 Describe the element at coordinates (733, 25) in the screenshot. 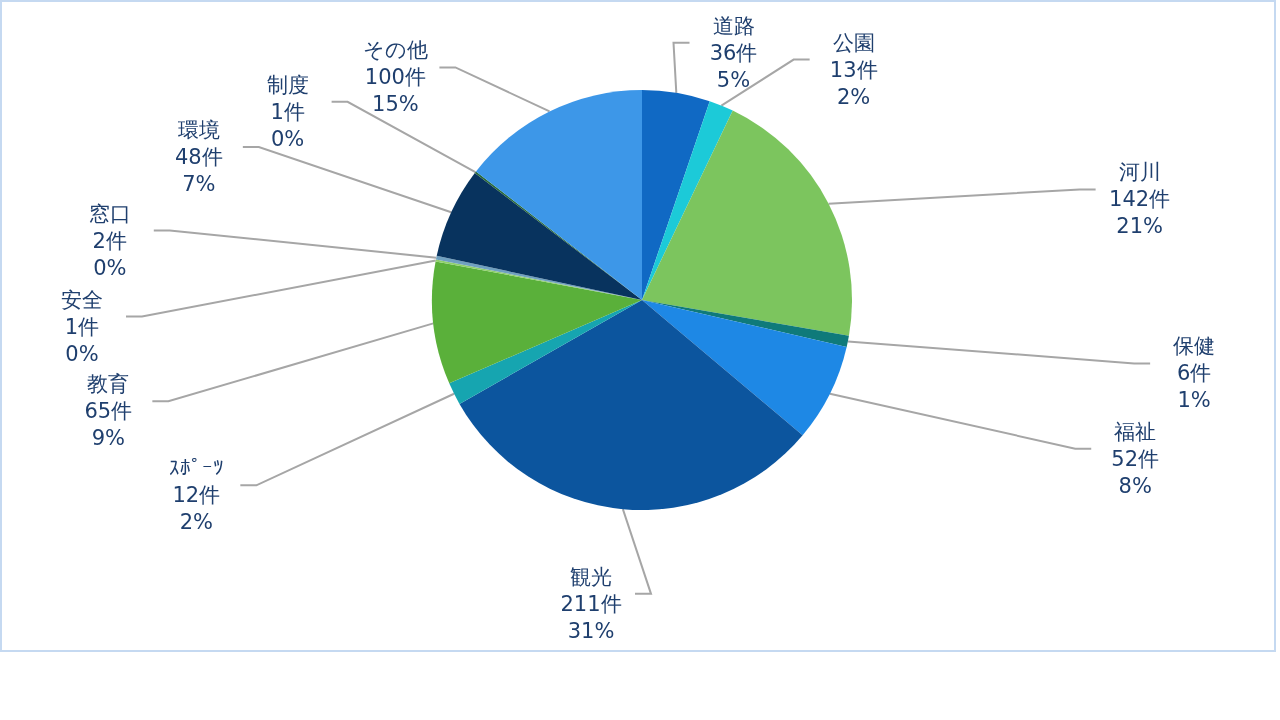

I see `slice-label: 道路` at that location.